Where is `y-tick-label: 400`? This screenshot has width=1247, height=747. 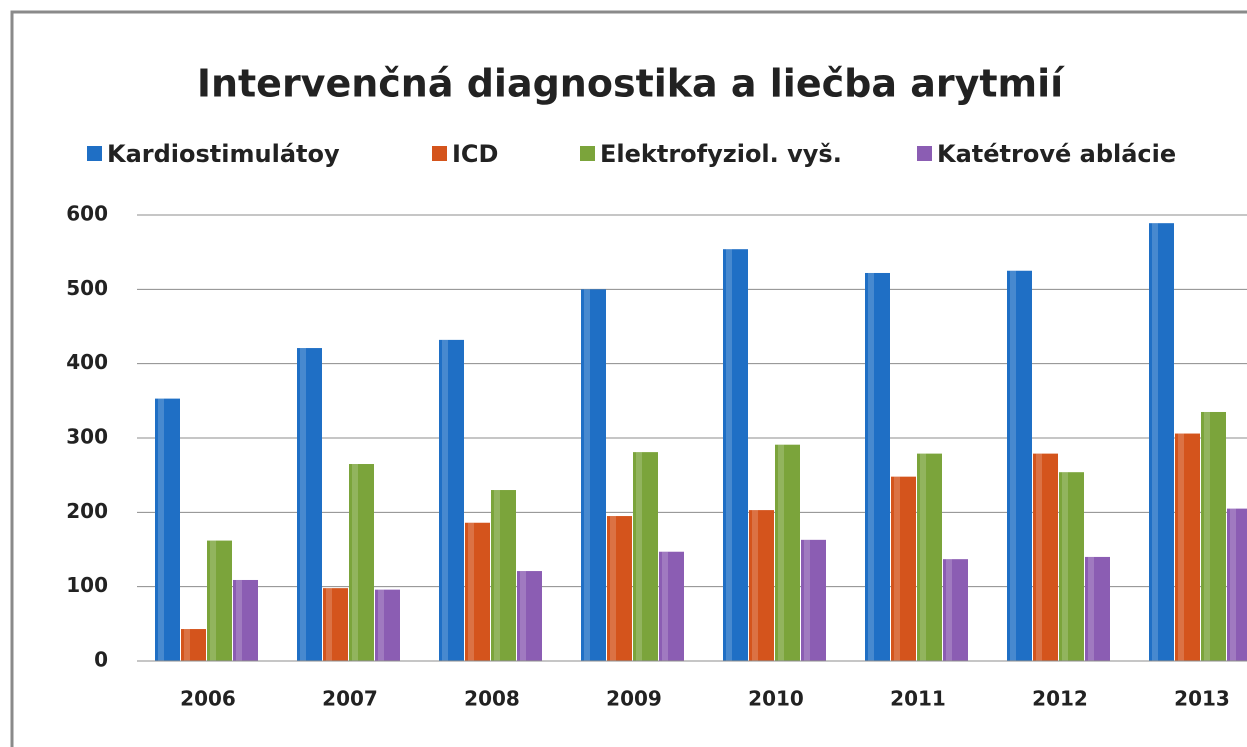 y-tick-label: 400 is located at coordinates (87, 362).